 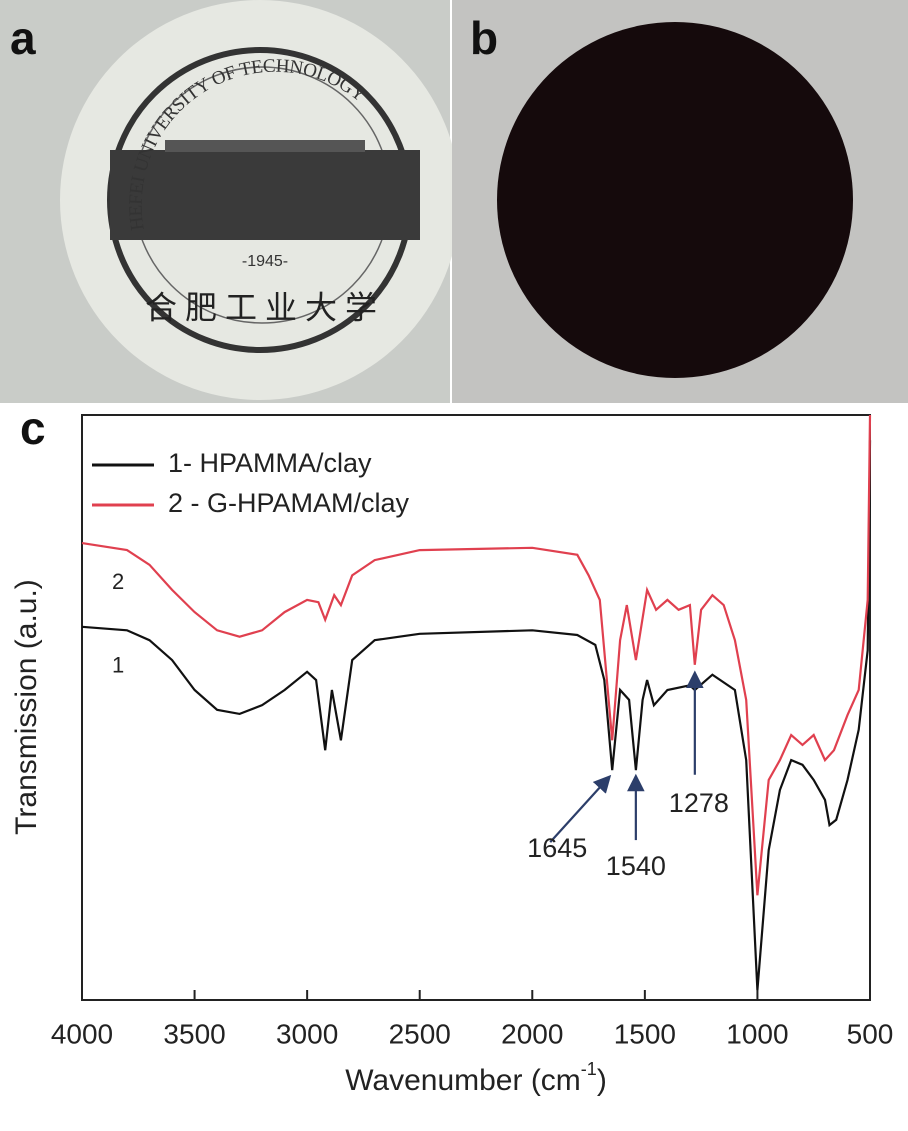 I want to click on x-tick-label: 500, so click(x=870, y=1033).